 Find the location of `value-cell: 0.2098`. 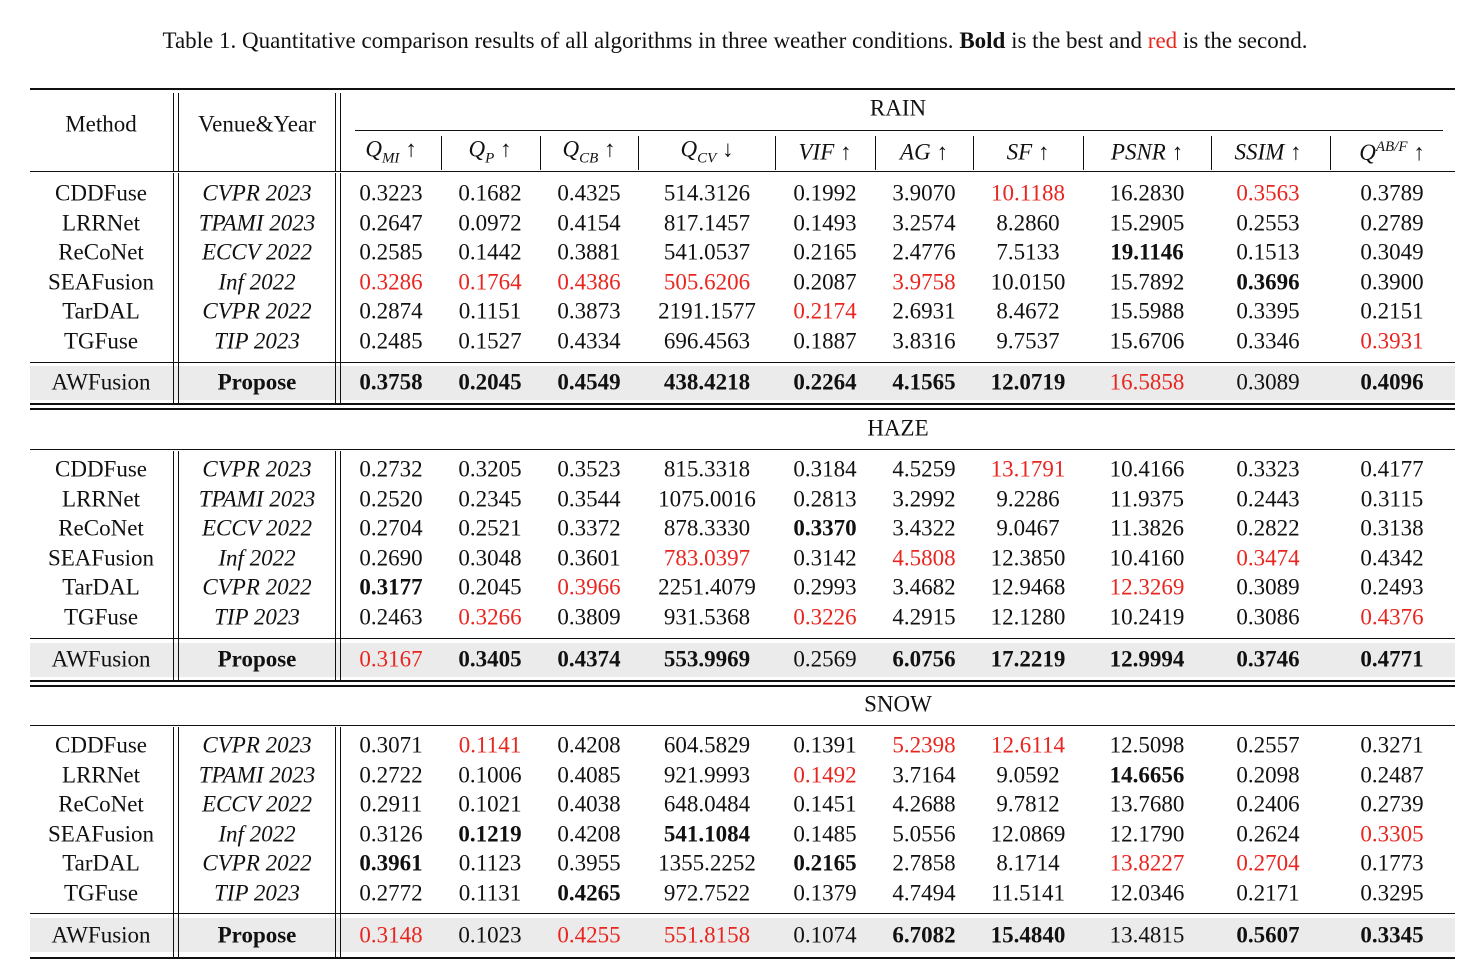

value-cell: 0.2098 is located at coordinates (1268, 774).